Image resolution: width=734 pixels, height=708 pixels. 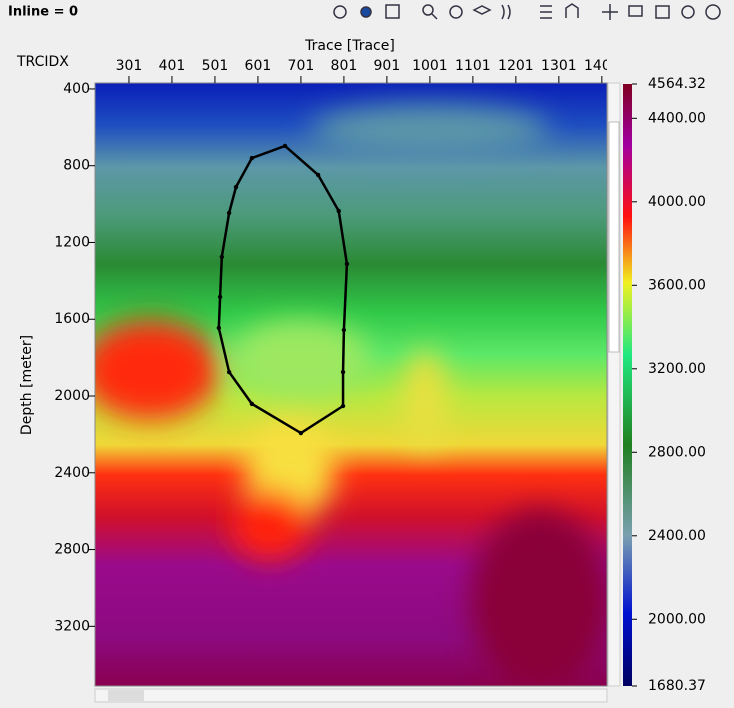 What do you see at coordinates (677, 536) in the screenshot?
I see `colorbar-tick-label: 2400.00` at bounding box center [677, 536].